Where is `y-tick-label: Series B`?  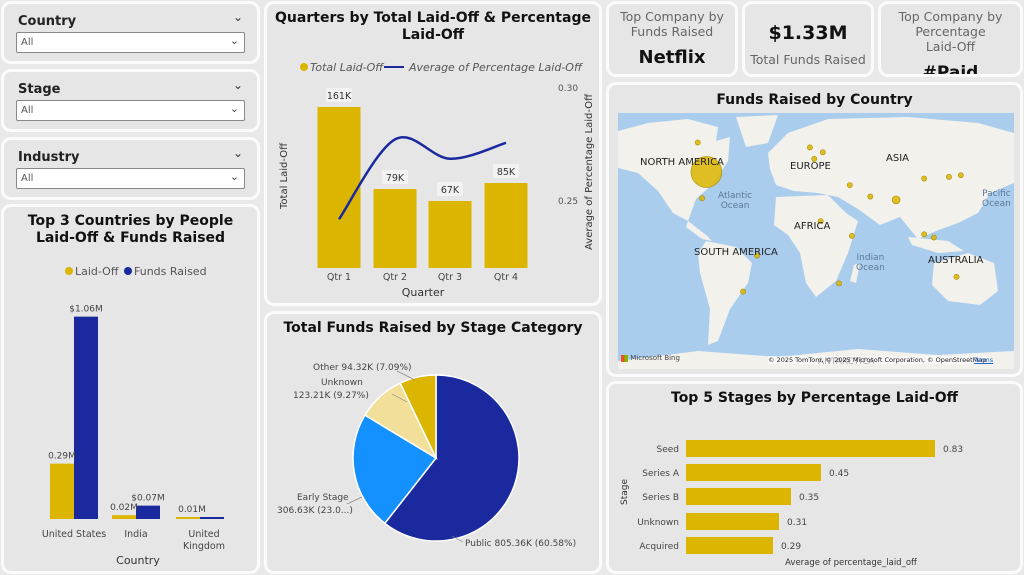
y-tick-label: Series B is located at coordinates (660, 498).